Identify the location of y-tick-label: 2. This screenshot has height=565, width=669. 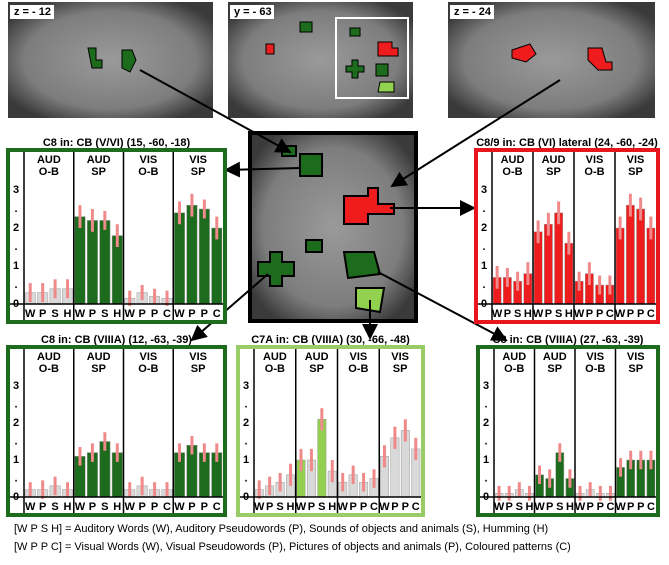
(486, 423).